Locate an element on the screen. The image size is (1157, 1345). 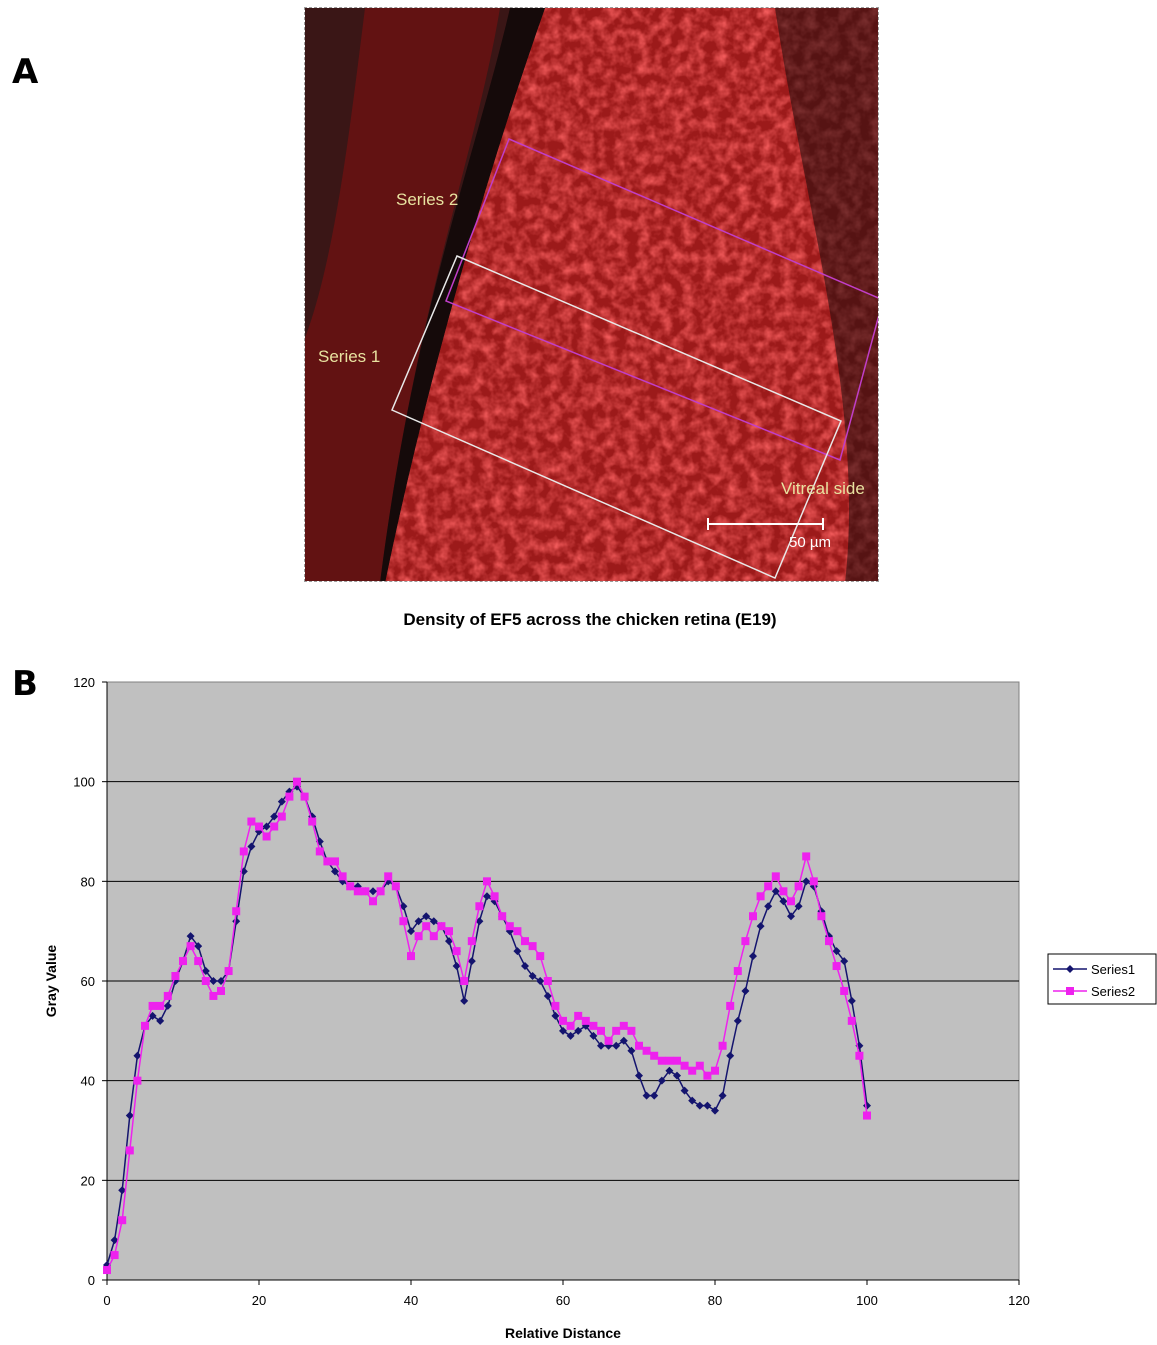
panel-a-letter: A is located at coordinates (25, 72).